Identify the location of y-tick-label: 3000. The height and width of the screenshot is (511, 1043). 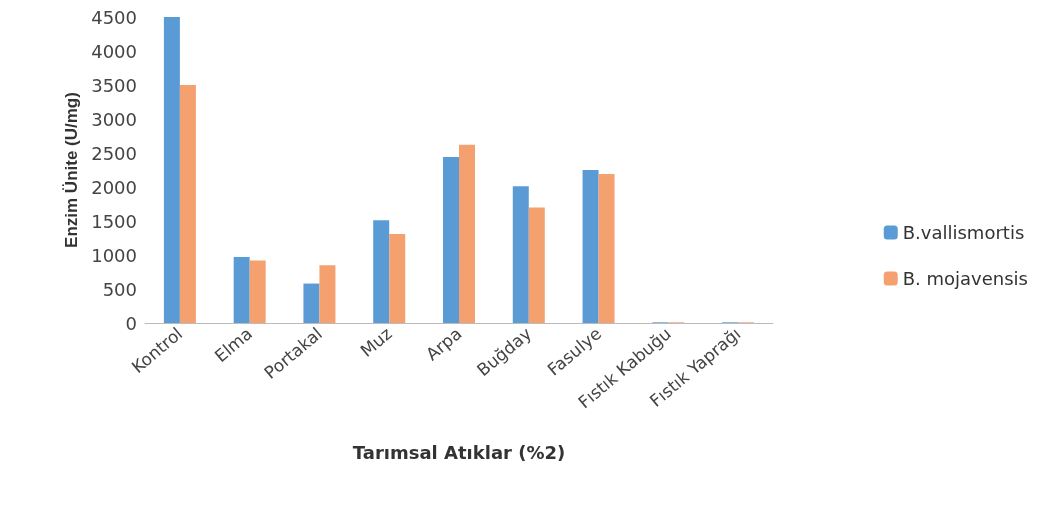
(114, 119).